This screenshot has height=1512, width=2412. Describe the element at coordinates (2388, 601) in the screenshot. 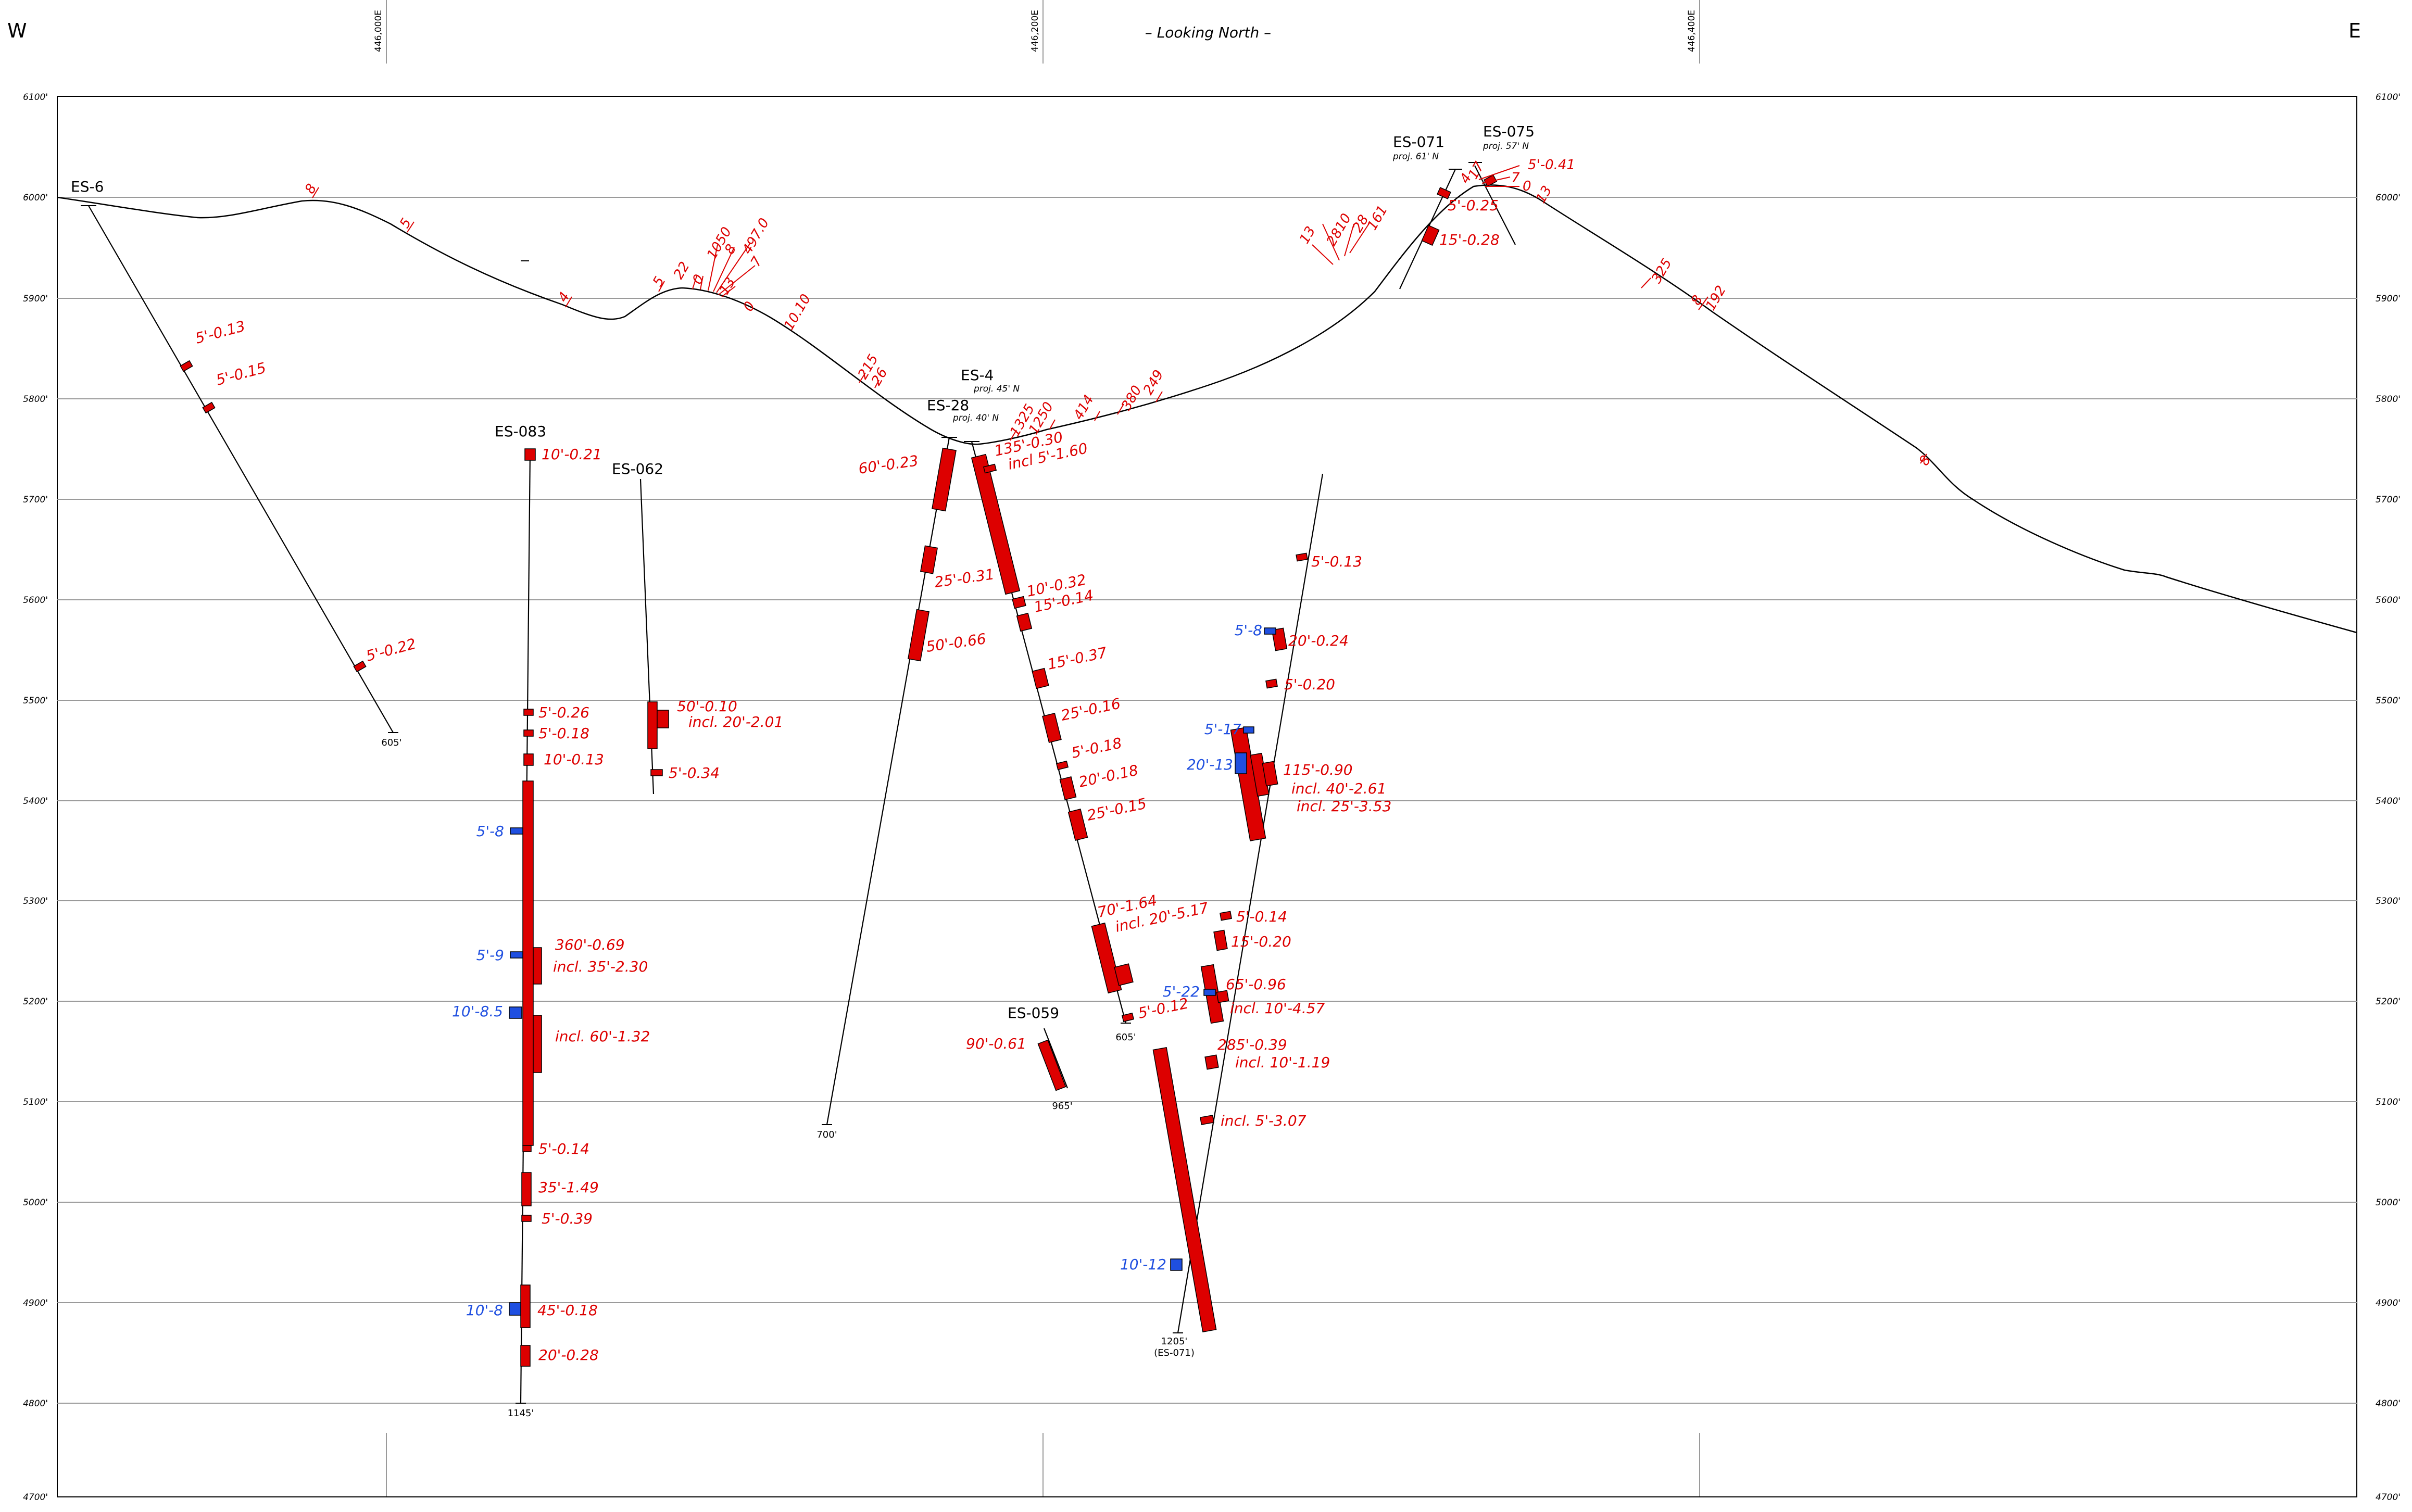

I see `elevation-label: 5600'` at that location.